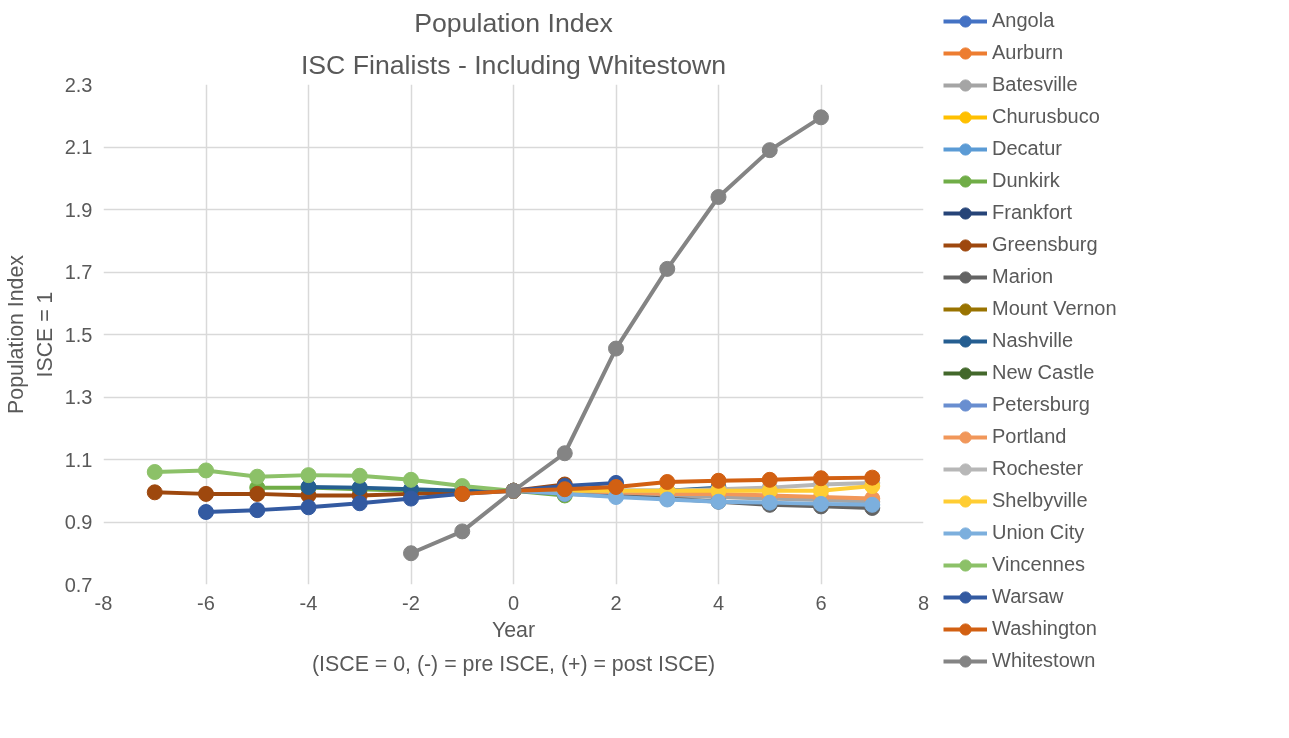 The image size is (1289, 738). I want to click on y-tick-label: 2.1, so click(78, 147).